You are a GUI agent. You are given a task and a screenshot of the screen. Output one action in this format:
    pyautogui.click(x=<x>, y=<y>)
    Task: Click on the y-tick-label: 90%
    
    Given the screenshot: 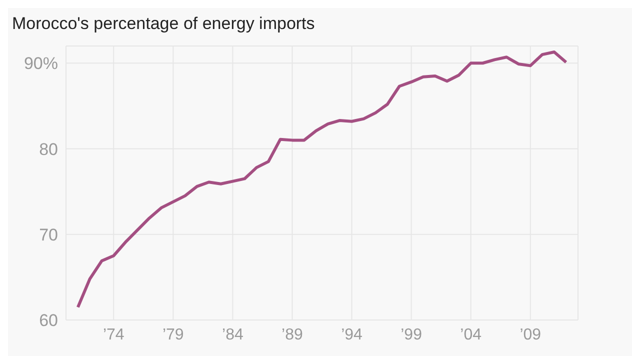 What is the action you would take?
    pyautogui.click(x=41, y=64)
    